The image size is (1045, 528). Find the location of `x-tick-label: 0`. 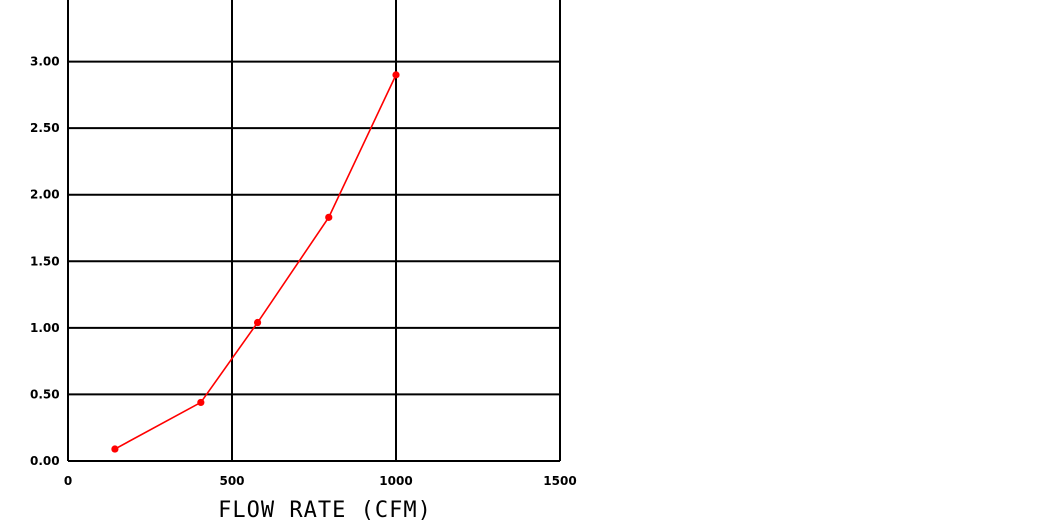

x-tick-label: 0 is located at coordinates (68, 481).